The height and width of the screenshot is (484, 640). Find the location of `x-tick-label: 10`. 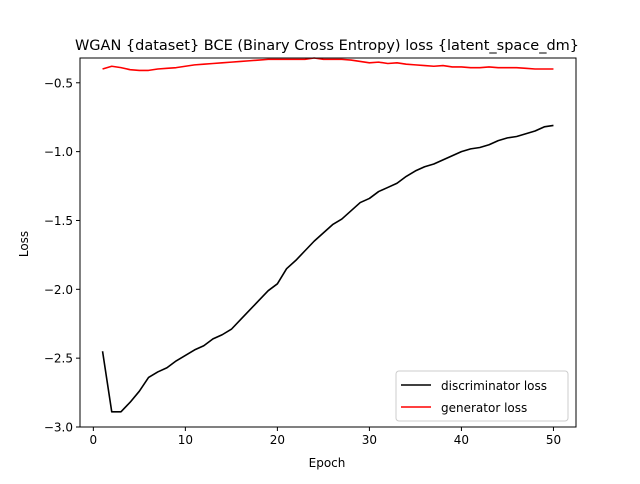

x-tick-label: 10 is located at coordinates (185, 440).